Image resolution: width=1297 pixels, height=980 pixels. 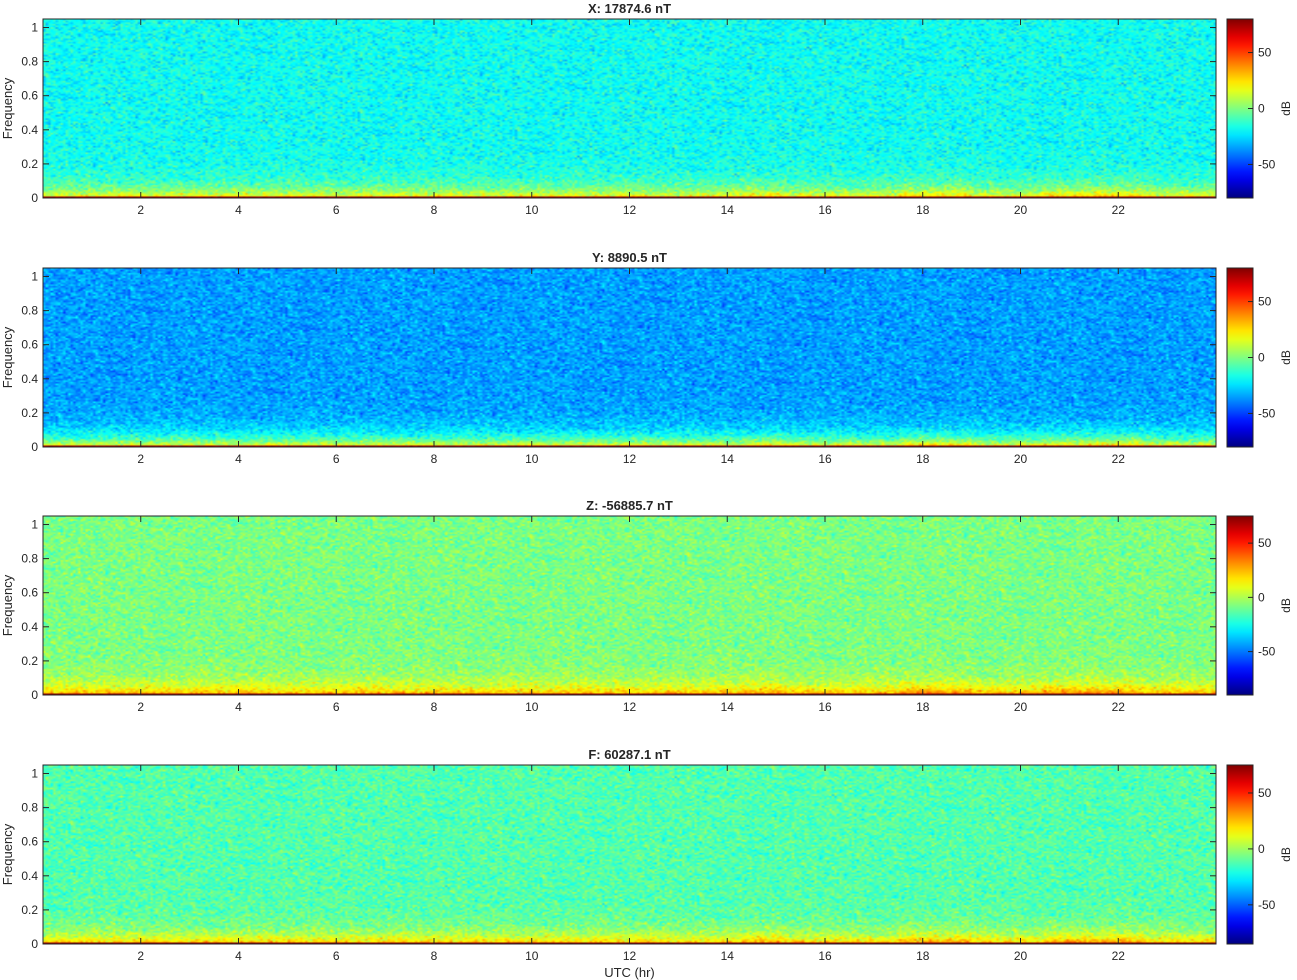 What do you see at coordinates (629, 257) in the screenshot?
I see `panel-title: Y: 8890.5 nT` at bounding box center [629, 257].